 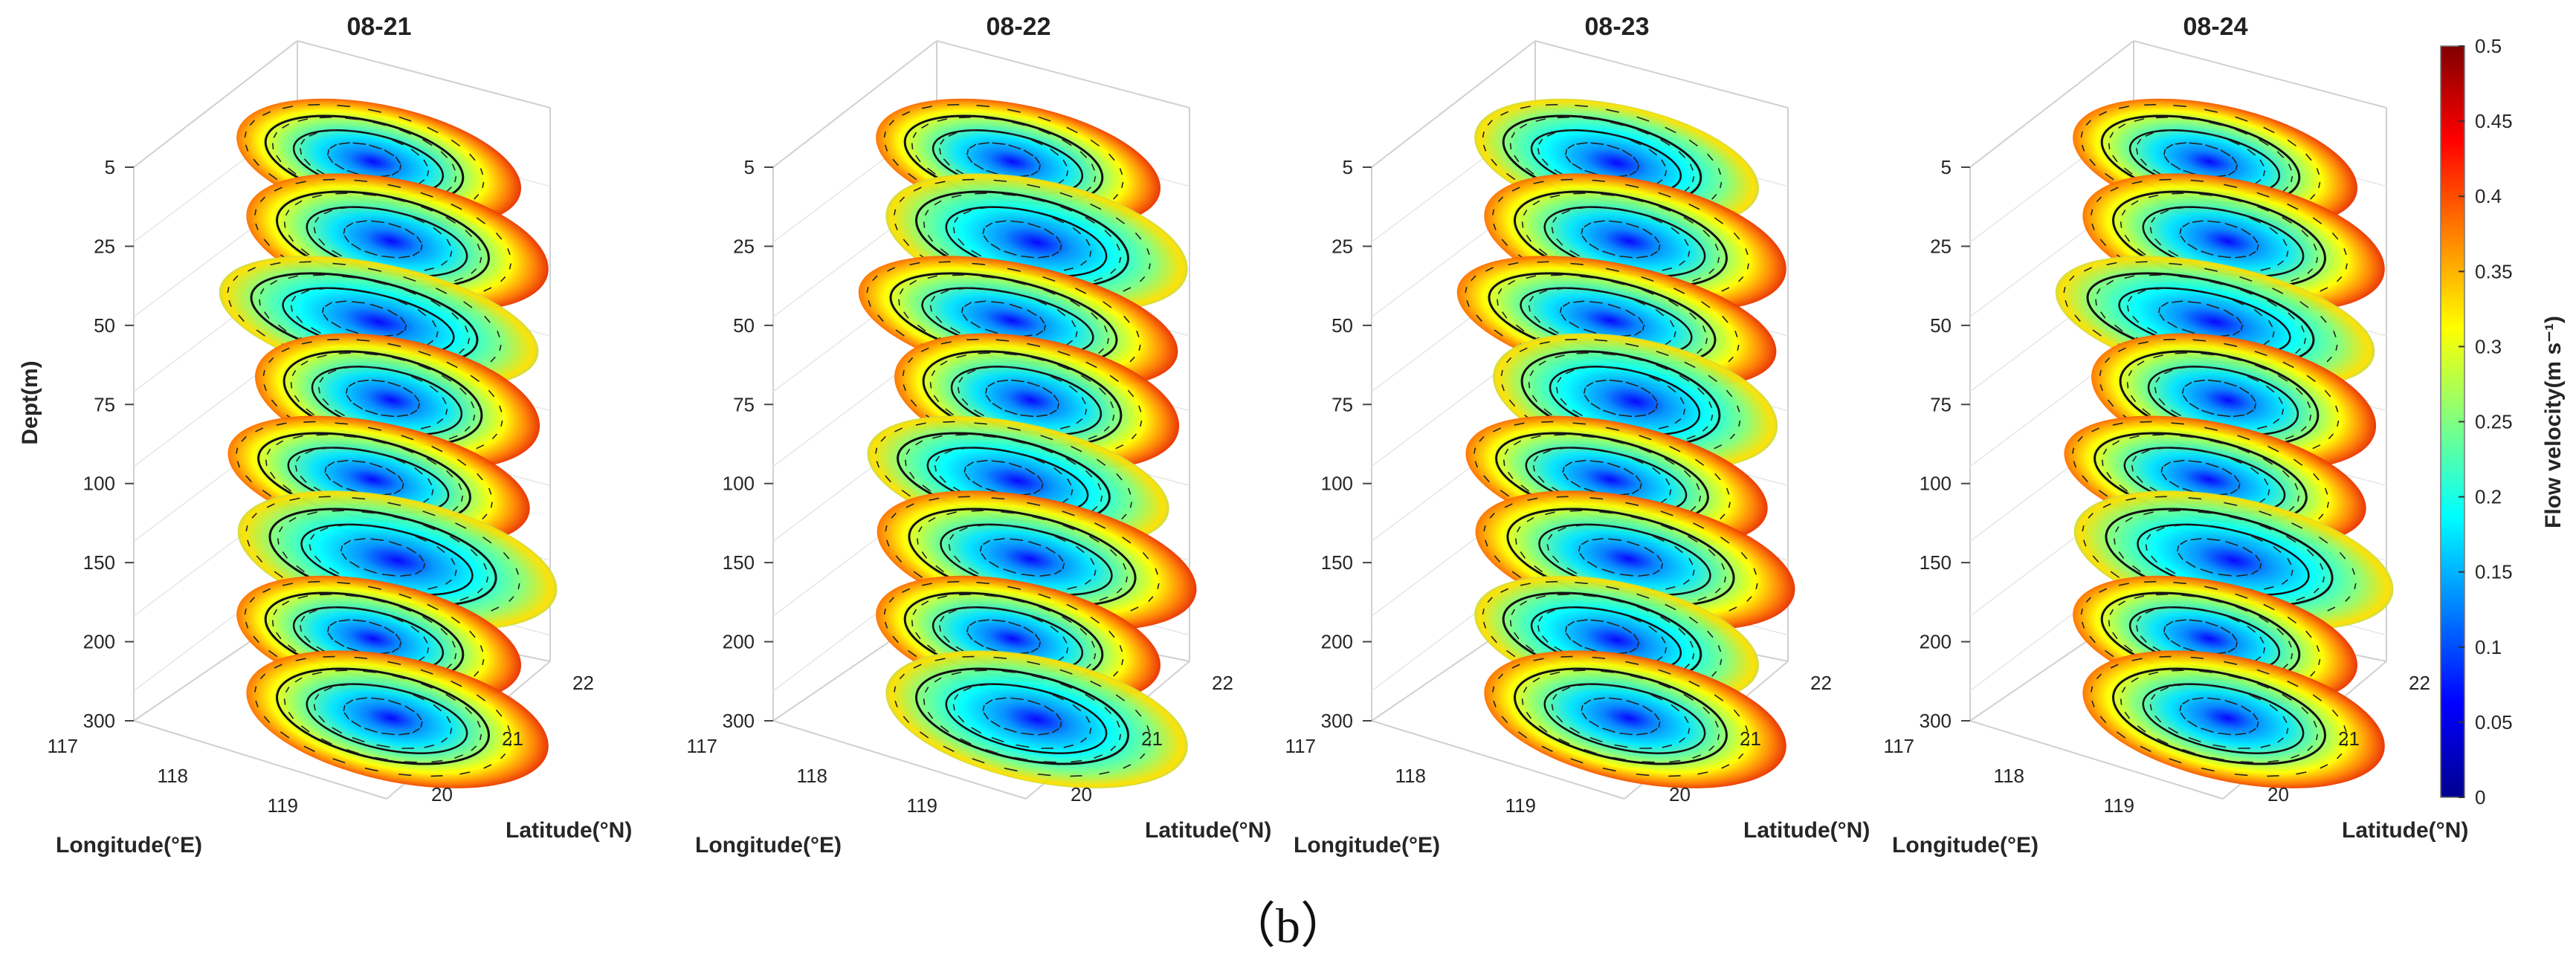 I want to click on colorbar-tick-label: 0, so click(x=2480, y=797).